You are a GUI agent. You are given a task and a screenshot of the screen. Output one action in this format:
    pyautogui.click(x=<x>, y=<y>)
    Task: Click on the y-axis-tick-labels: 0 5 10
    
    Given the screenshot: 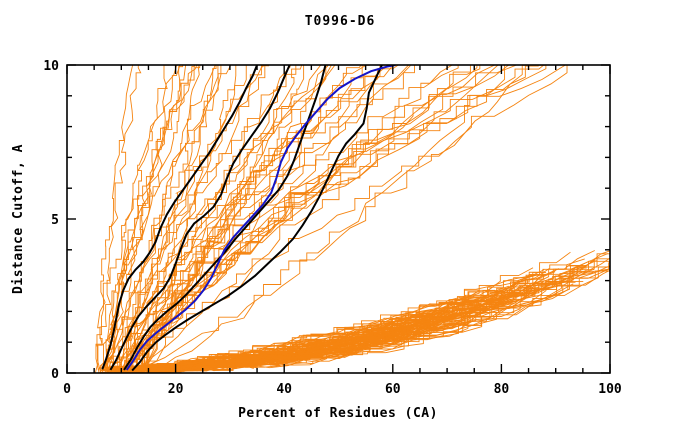 What is the action you would take?
    pyautogui.click(x=51, y=220)
    